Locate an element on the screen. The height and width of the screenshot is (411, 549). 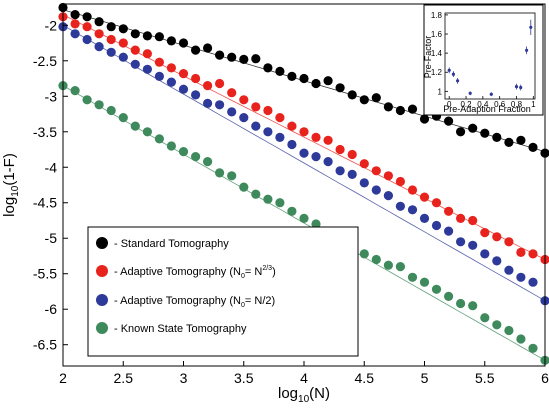
inset-y-tick-label: 1.8 is located at coordinates (437, 15).